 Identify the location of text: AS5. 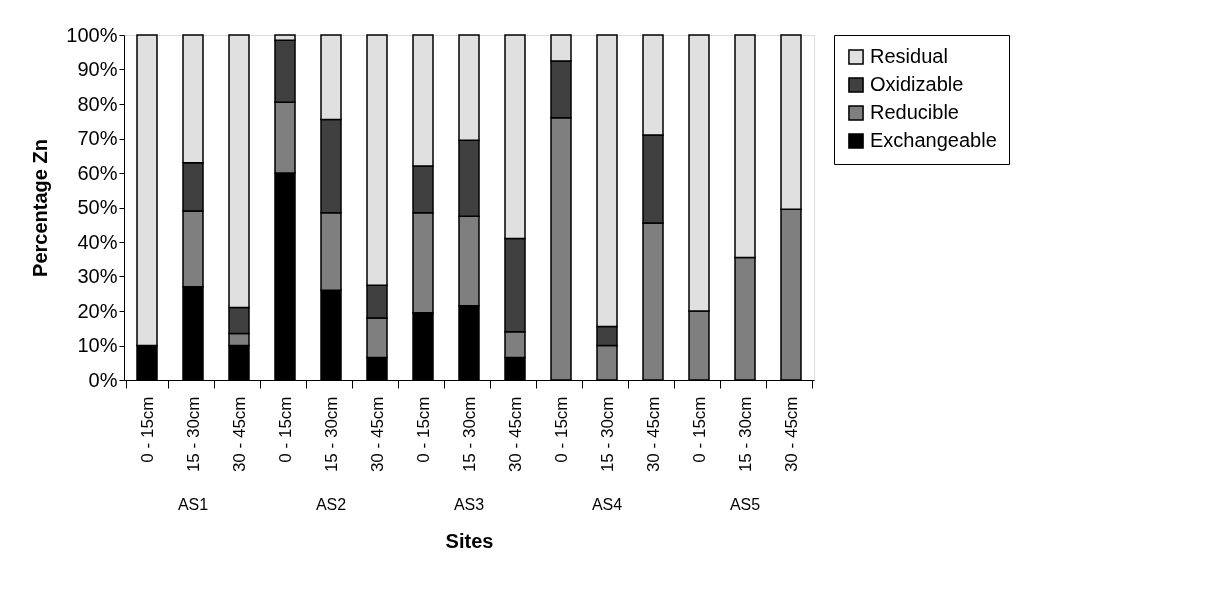
(745, 504).